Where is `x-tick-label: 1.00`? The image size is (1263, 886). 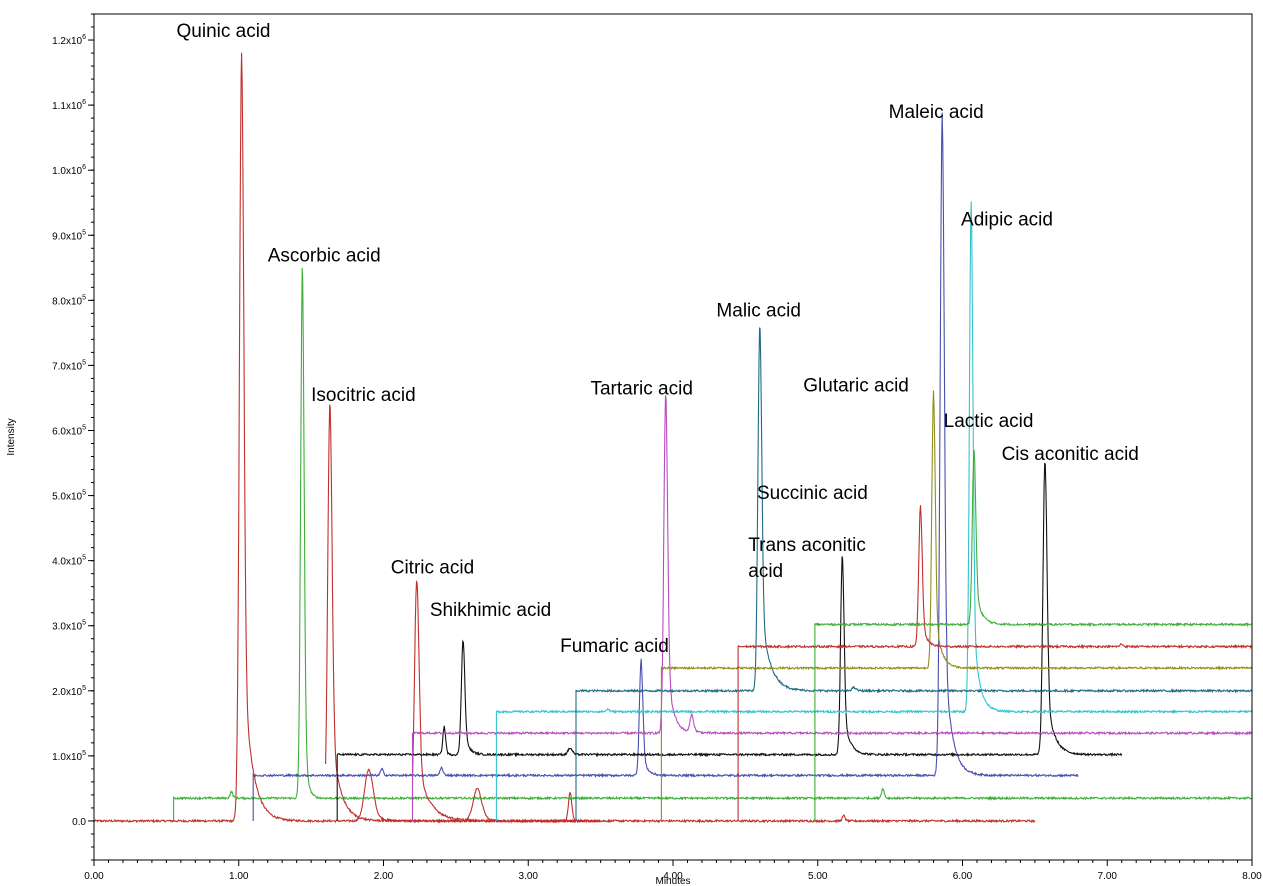
x-tick-label: 1.00 is located at coordinates (239, 876).